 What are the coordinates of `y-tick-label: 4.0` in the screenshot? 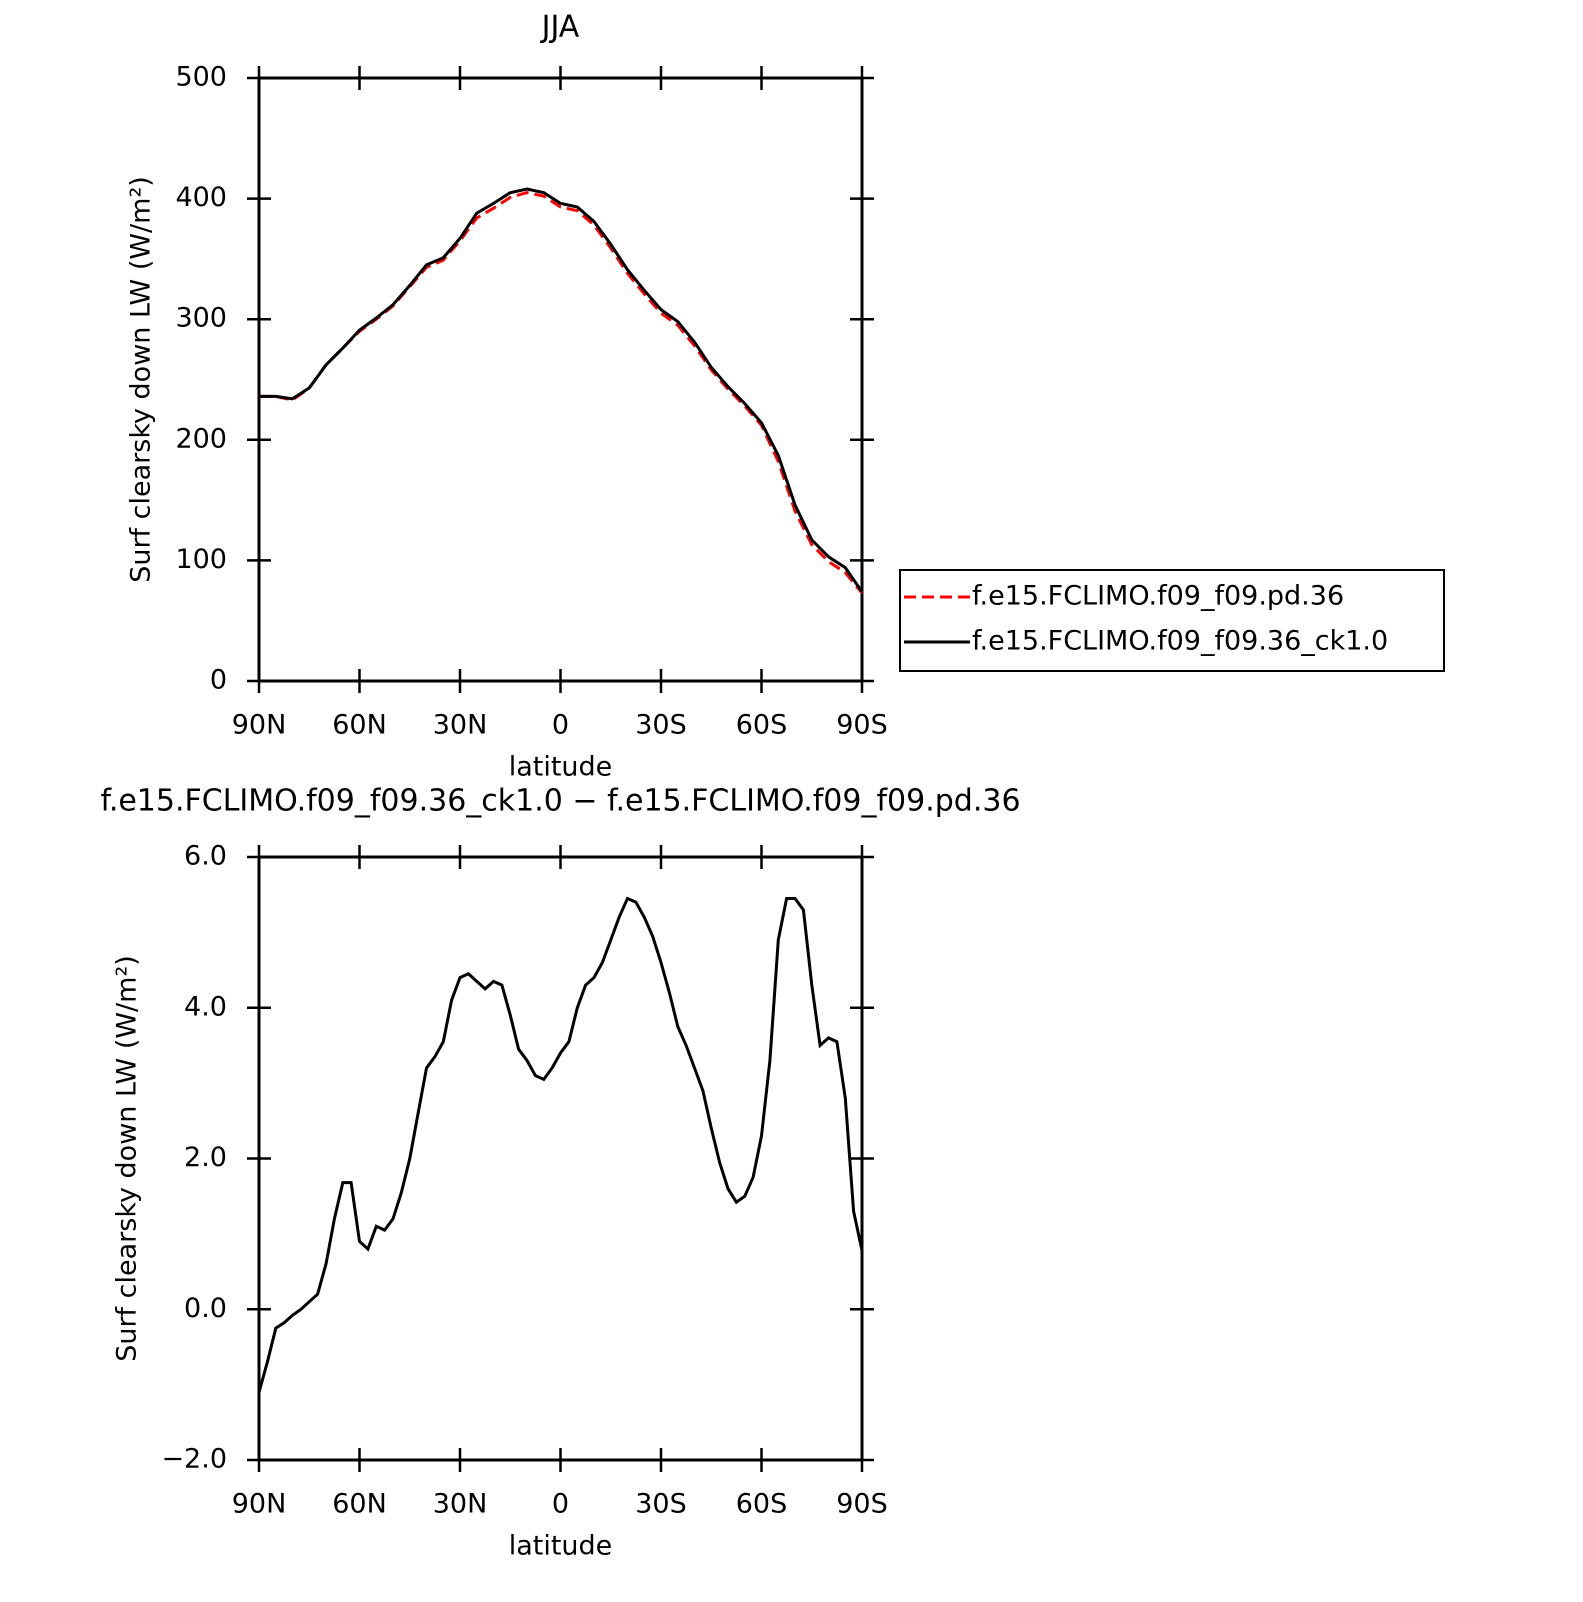 It's located at (205, 1006).